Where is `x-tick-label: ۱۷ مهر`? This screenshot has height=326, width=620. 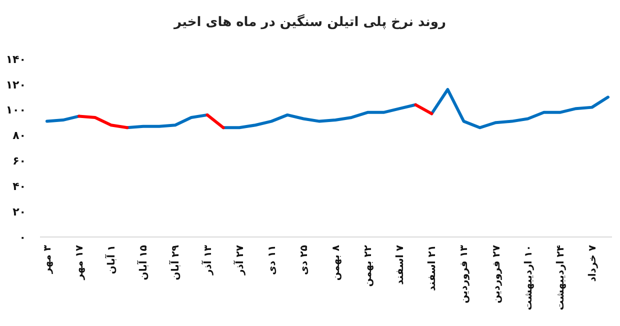 x-tick-label: ۱۷ مهر is located at coordinates (80, 263).